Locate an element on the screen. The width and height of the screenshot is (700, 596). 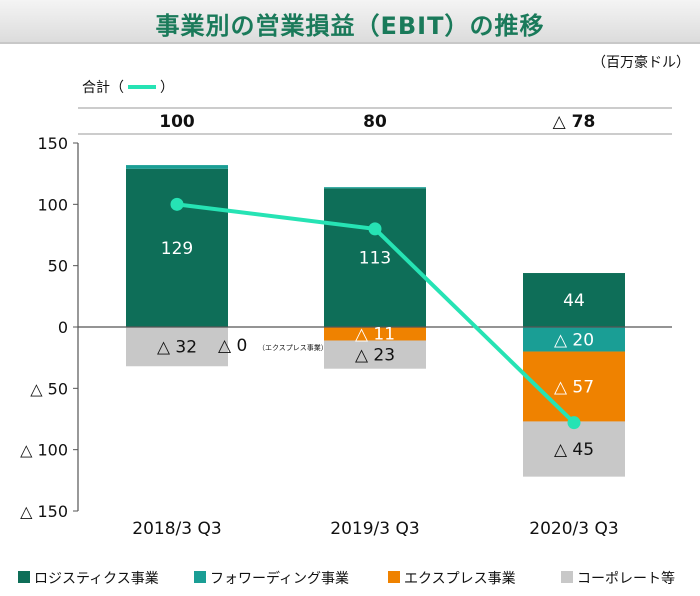
total-legend-suffix: ） is located at coordinates (167, 88).